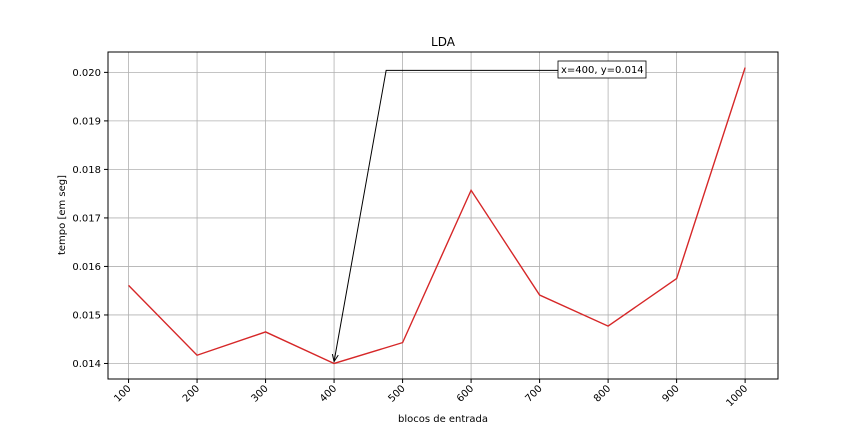 The width and height of the screenshot is (864, 432). I want to click on x-tick-label: 800, so click(602, 393).